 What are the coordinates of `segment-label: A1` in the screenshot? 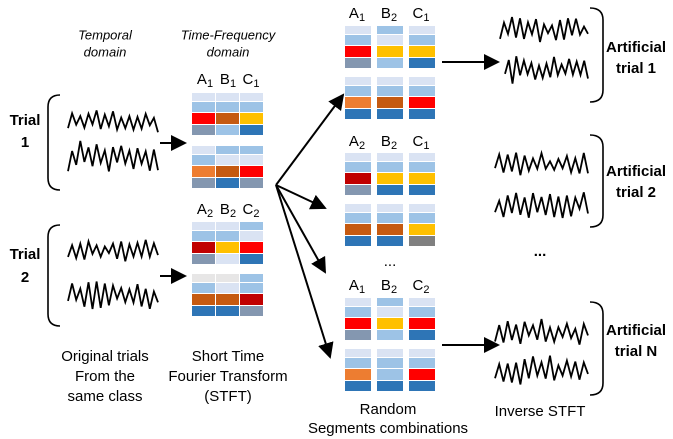 It's located at (357, 286).